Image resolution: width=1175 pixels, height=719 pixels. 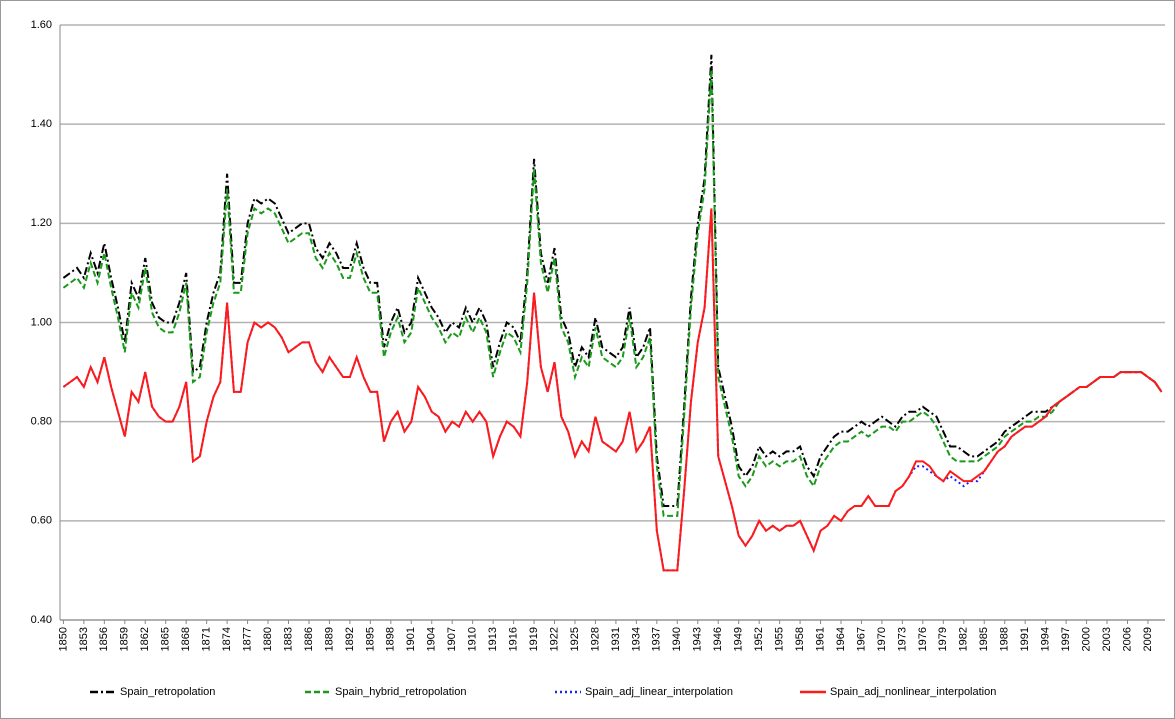 What do you see at coordinates (1025, 639) in the screenshot?
I see `x-tick-label: 1991` at bounding box center [1025, 639].